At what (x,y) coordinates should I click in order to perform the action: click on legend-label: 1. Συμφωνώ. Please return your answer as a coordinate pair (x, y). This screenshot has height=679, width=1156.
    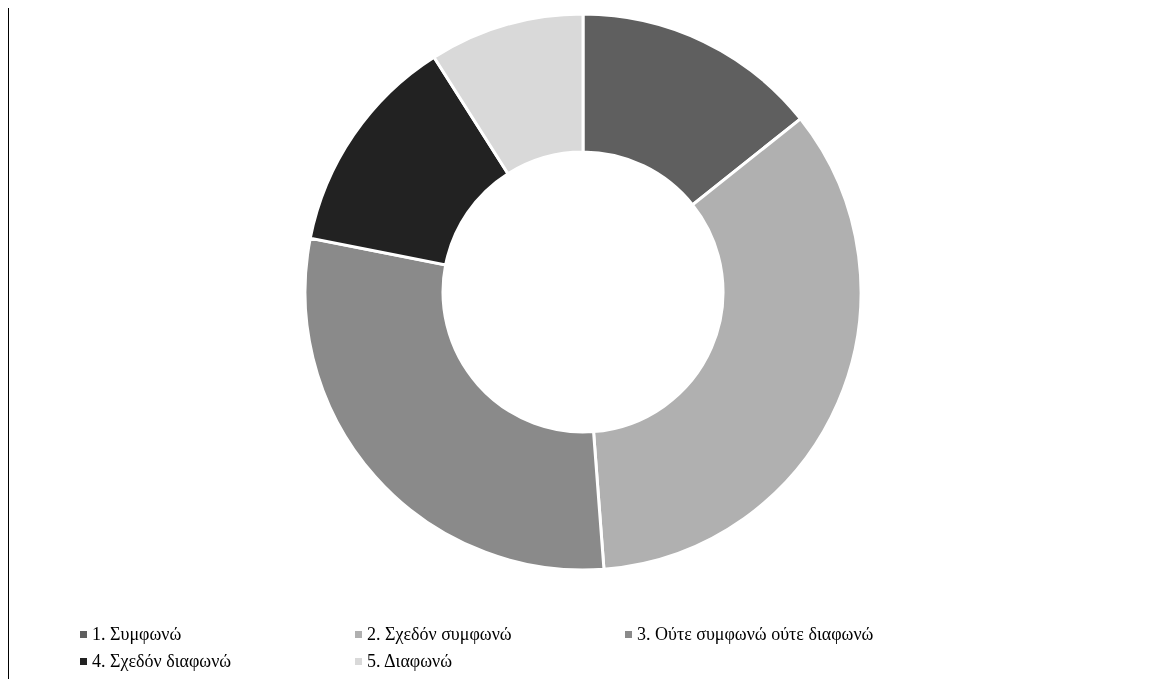
    Looking at the image, I should click on (137, 634).